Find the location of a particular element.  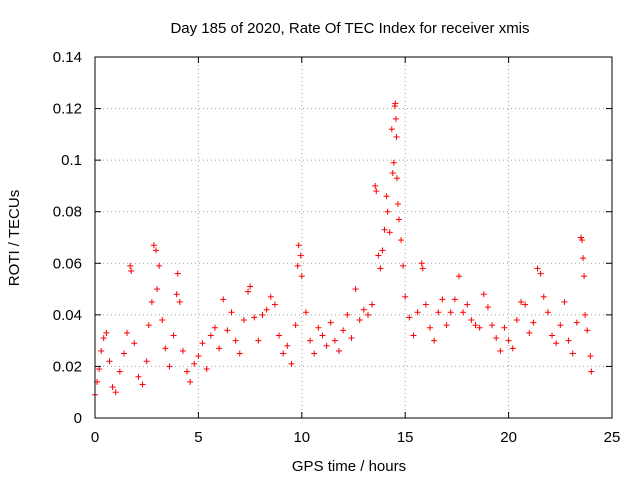

x-tick-label: 0 is located at coordinates (95, 437).